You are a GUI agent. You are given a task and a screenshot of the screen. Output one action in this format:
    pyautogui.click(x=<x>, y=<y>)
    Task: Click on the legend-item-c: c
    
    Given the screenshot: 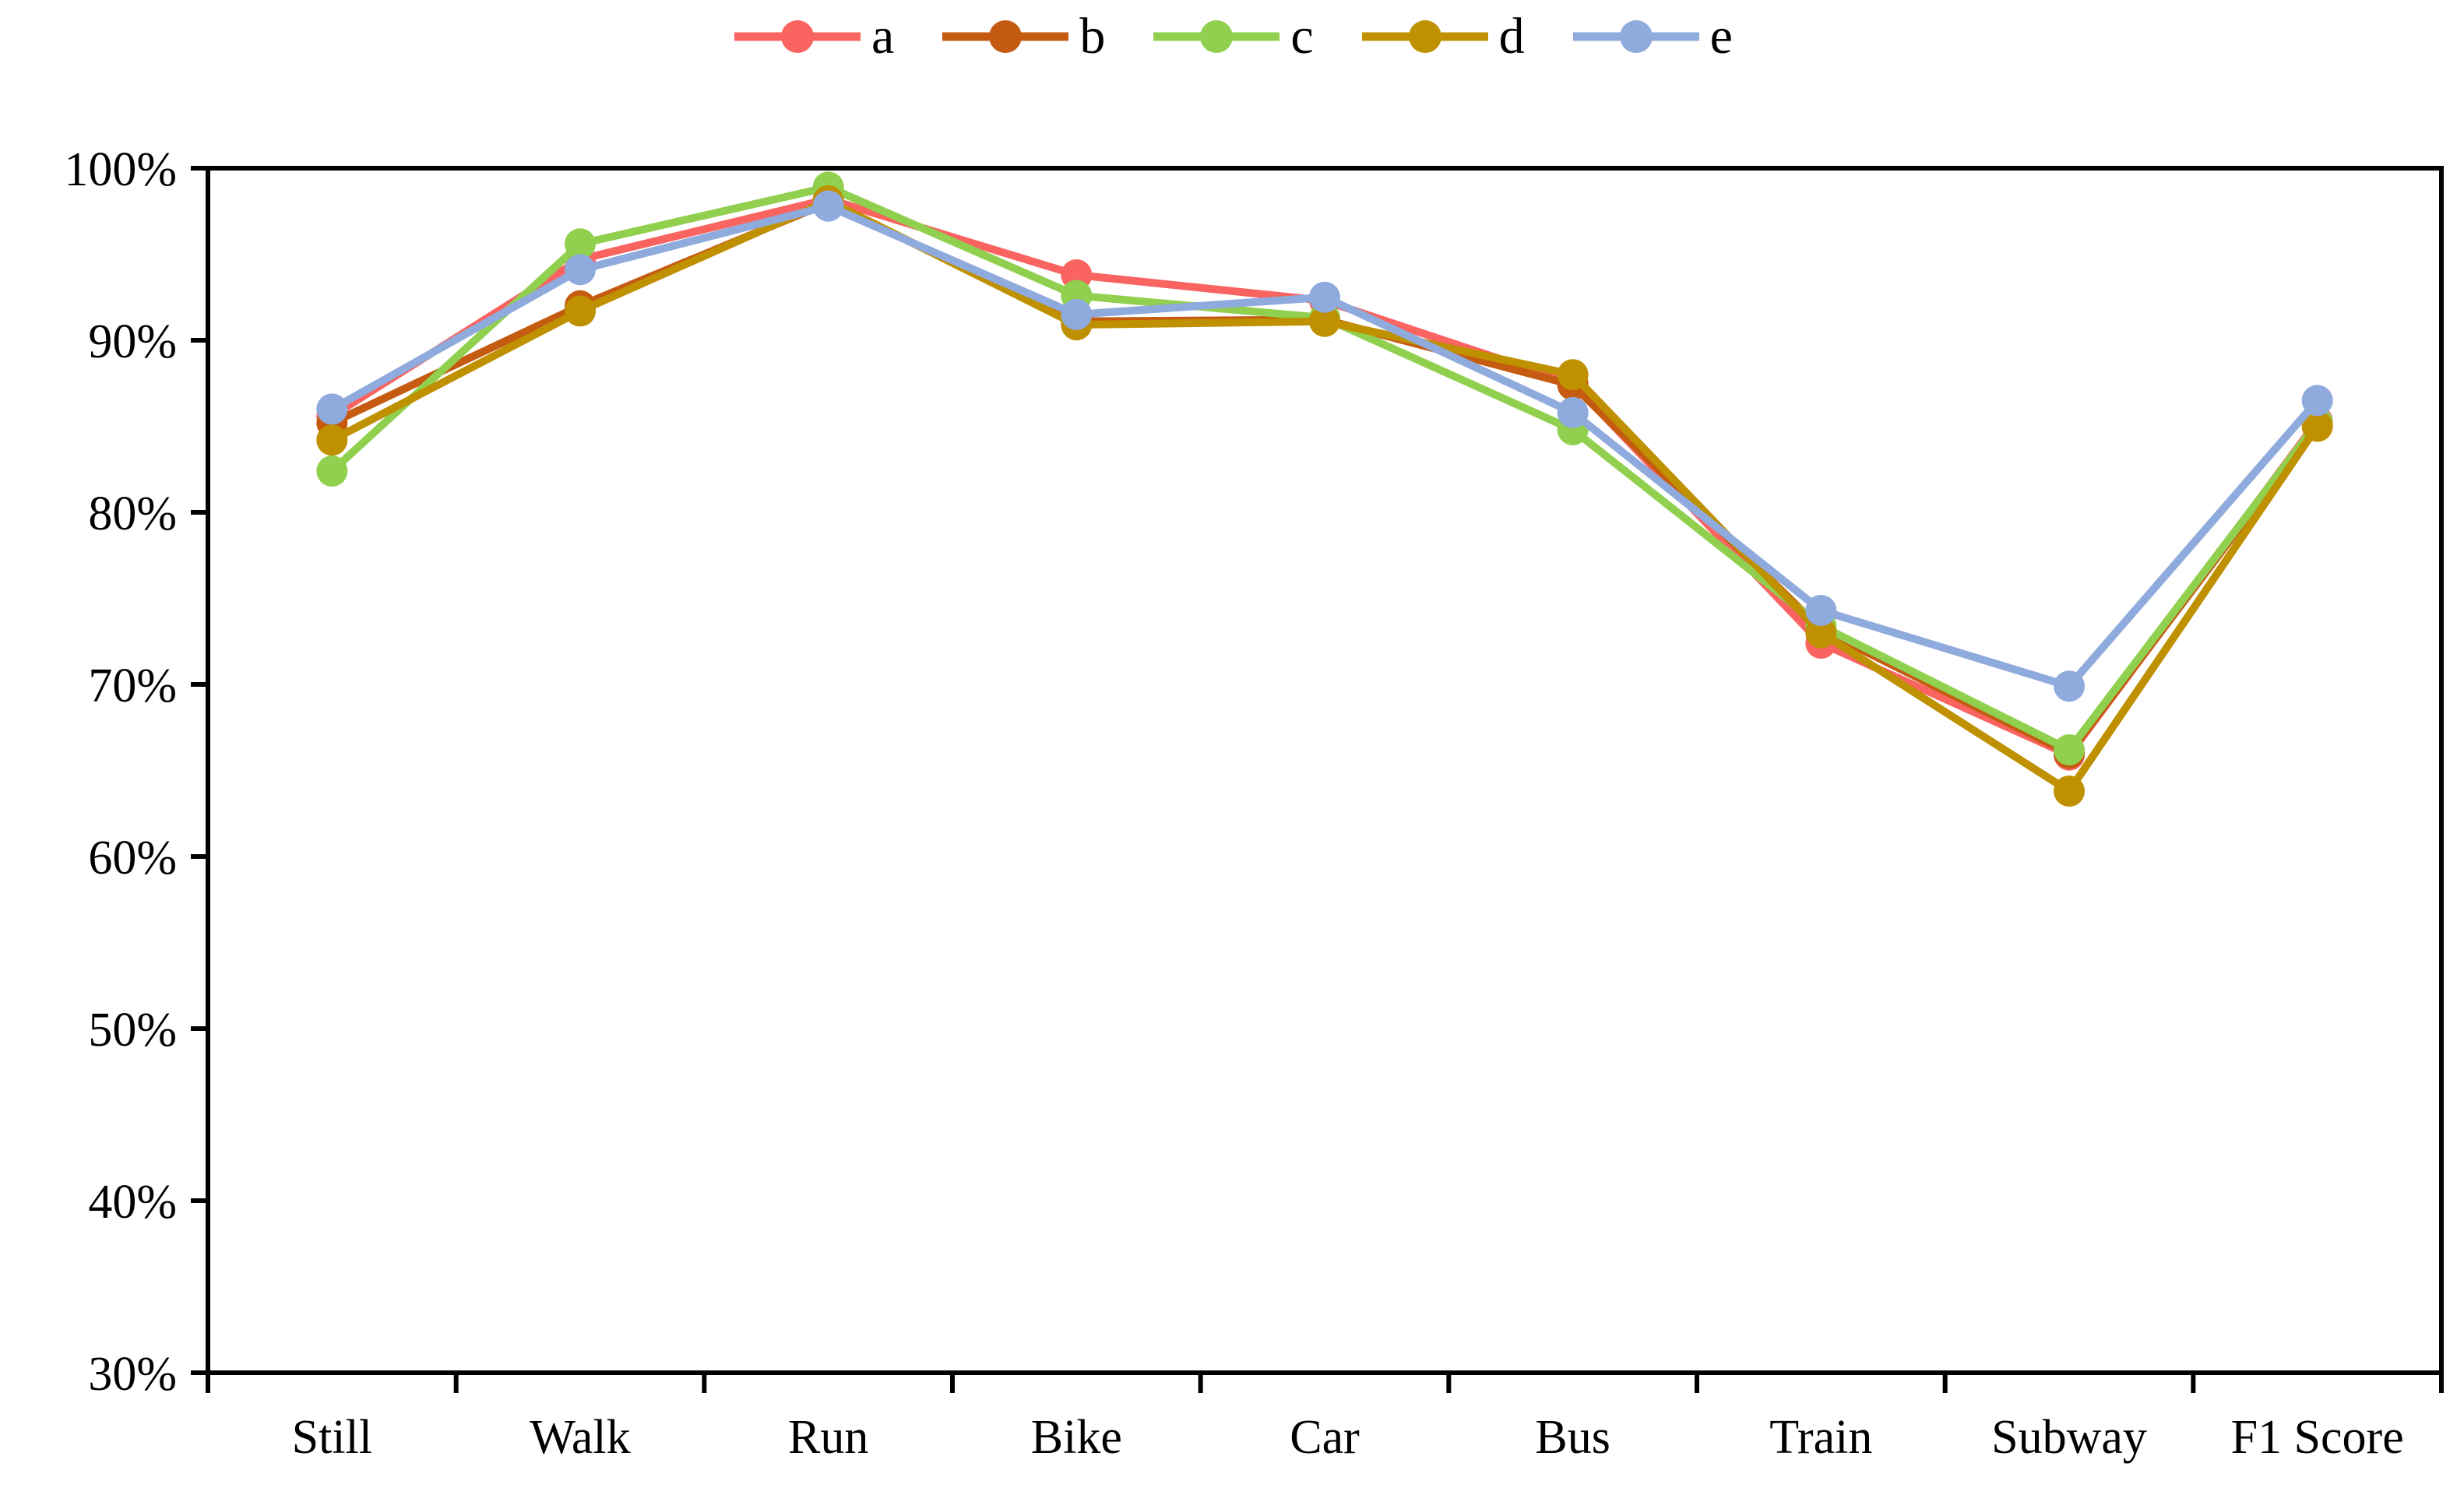 What is the action you would take?
    pyautogui.click(x=1232, y=37)
    